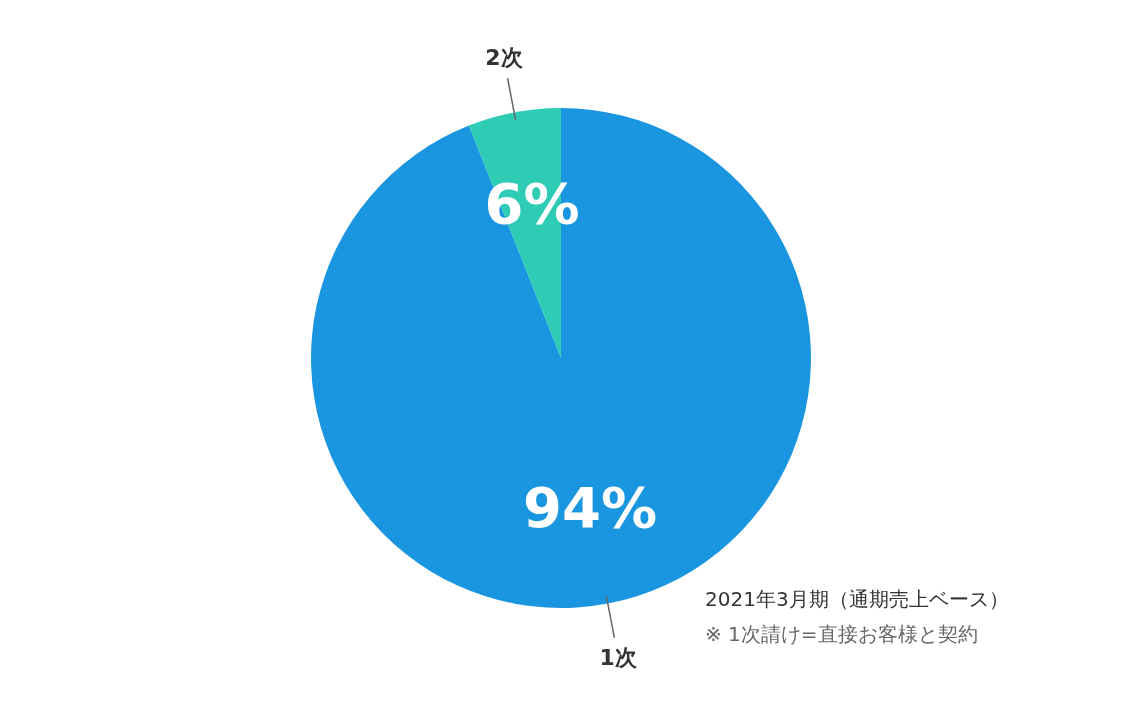 This screenshot has height=708, width=1128. What do you see at coordinates (504, 58) in the screenshot?
I see `slice-label: 2次` at bounding box center [504, 58].